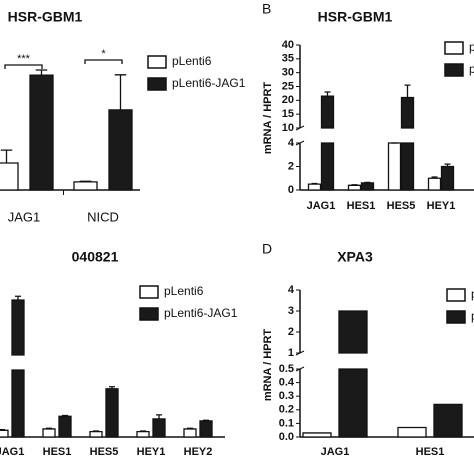 This screenshot has height=474, width=474. What do you see at coordinates (267, 249) in the screenshot?
I see `panel-label: D` at bounding box center [267, 249].